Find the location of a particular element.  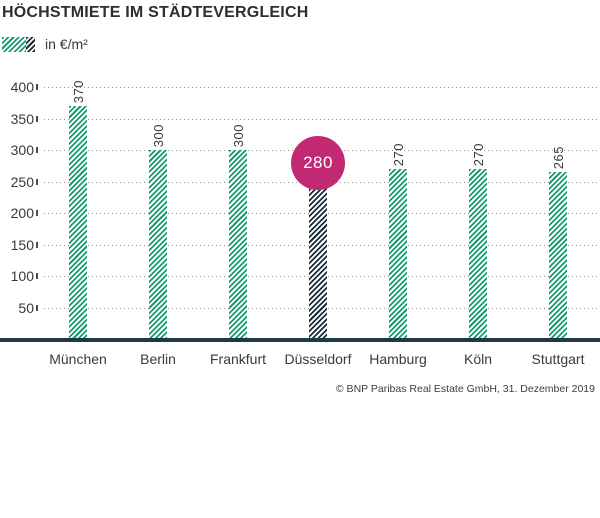

x-axis-baseline is located at coordinates (300, 340).